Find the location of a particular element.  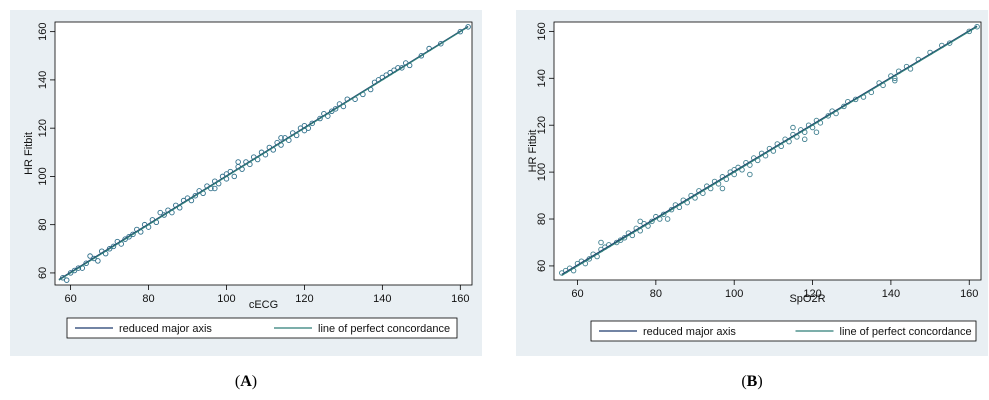

chart-b-xtick-label: 140 is located at coordinates (891, 294).